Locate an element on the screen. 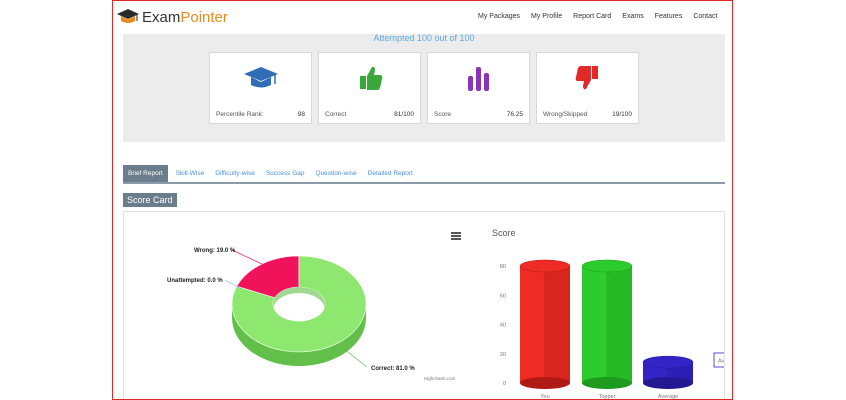  score-card-stat: Score 76.25 is located at coordinates (478, 88).